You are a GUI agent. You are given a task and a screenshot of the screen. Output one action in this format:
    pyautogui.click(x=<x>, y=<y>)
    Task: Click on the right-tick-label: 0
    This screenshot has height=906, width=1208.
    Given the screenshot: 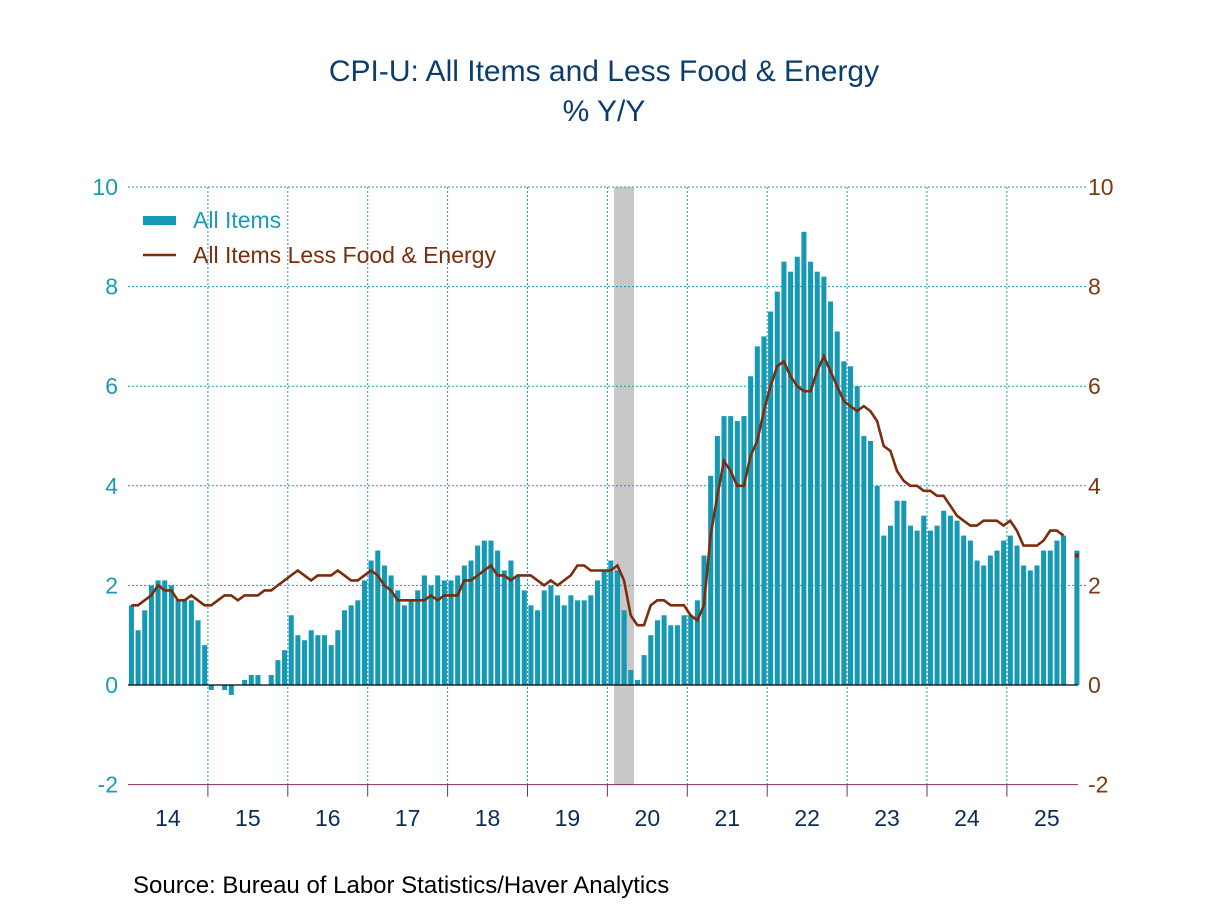 What is the action you would take?
    pyautogui.click(x=1094, y=685)
    